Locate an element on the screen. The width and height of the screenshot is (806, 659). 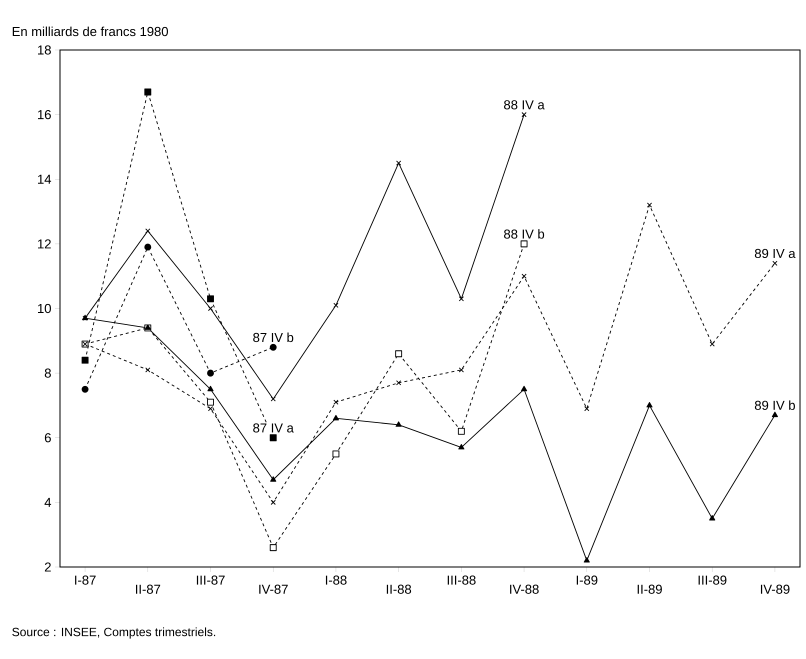
x-tick-label: II-87 is located at coordinates (148, 589).